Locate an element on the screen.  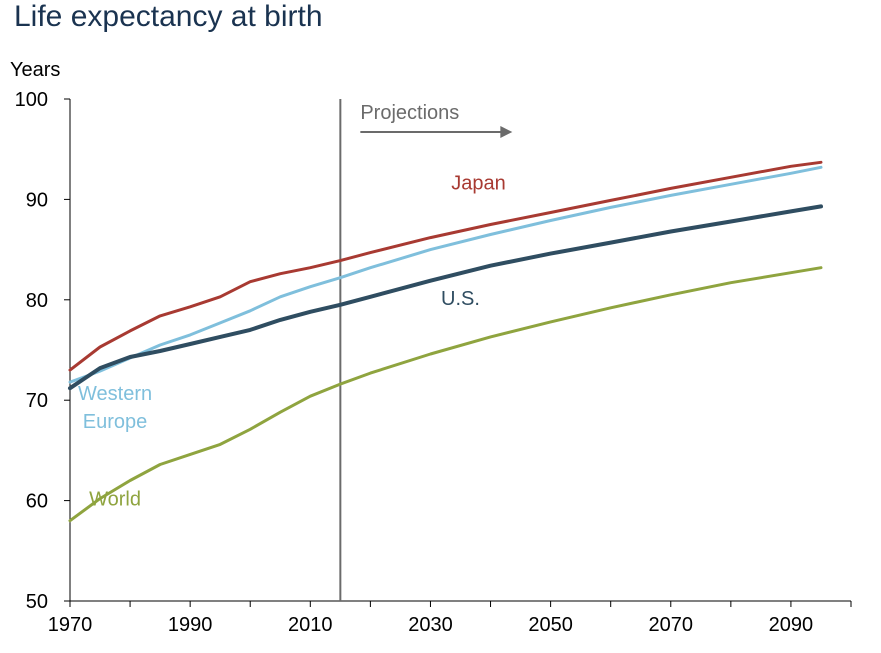
series-label-western-europe: Western Europe is located at coordinates (115, 408).